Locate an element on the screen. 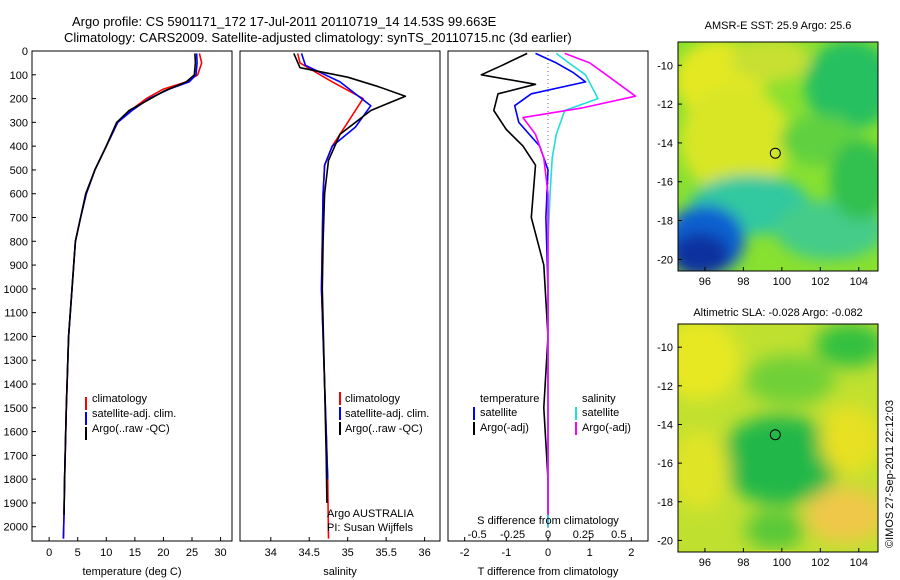 The height and width of the screenshot is (580, 900). sla-field is located at coordinates (778, 438).